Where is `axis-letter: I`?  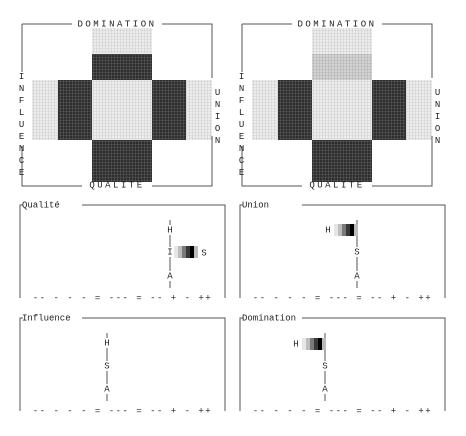
axis-letter: I is located at coordinates (169, 252).